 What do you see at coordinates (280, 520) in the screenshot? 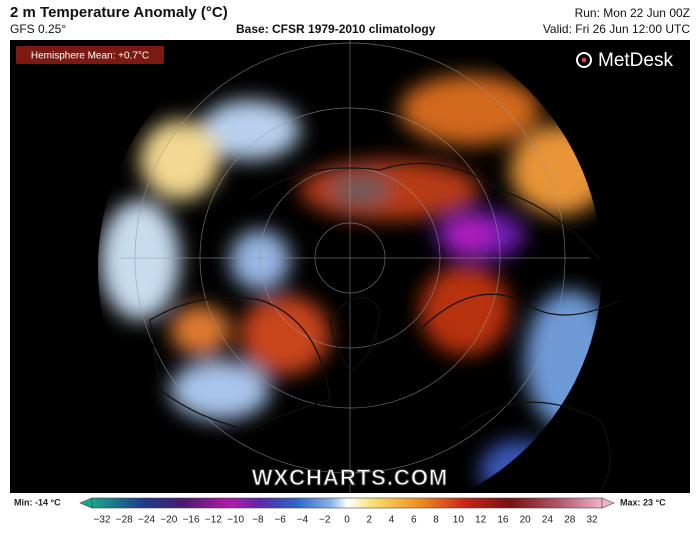
I see `colorbar-tick-label: −6` at bounding box center [280, 520].